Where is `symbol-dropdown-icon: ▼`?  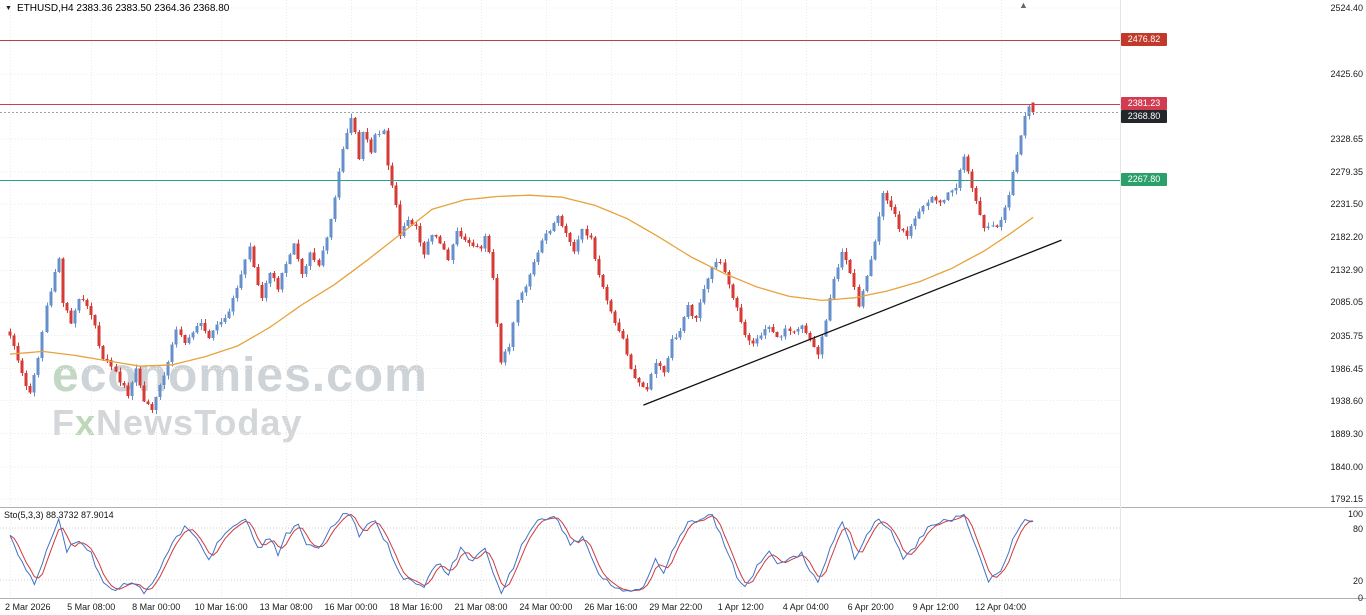
symbol-dropdown-icon: ▼ is located at coordinates (8, 8).